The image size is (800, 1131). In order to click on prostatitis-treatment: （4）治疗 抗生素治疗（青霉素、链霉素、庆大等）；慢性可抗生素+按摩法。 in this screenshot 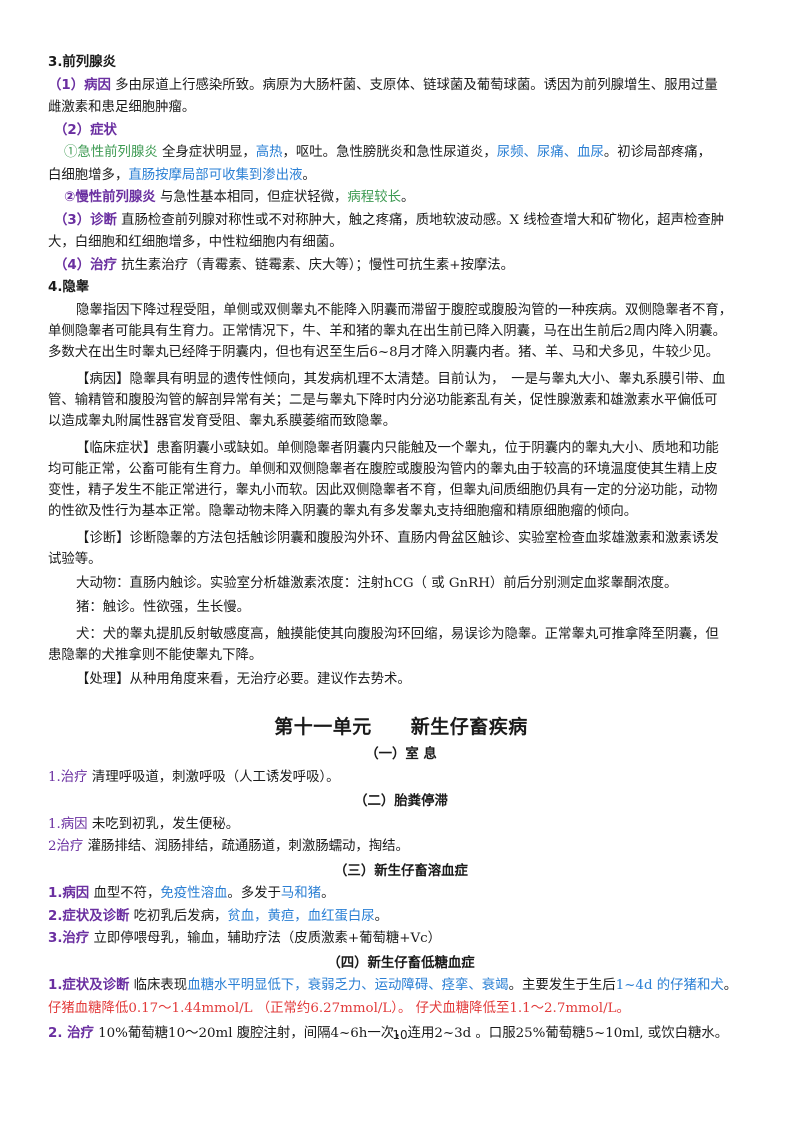, I will do `click(284, 265)`.